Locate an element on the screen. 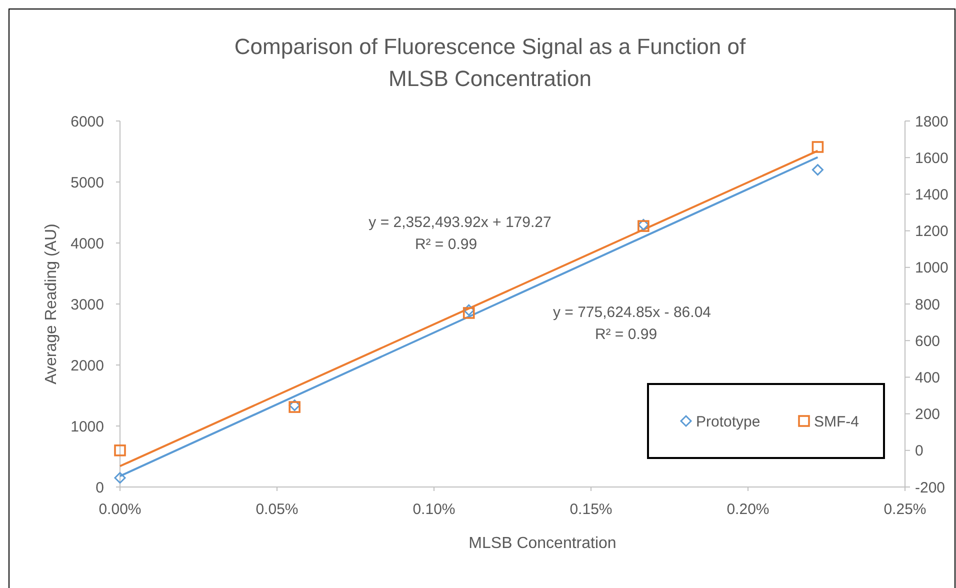 The image size is (956, 588). y2-tick-label: 200 is located at coordinates (927, 415).